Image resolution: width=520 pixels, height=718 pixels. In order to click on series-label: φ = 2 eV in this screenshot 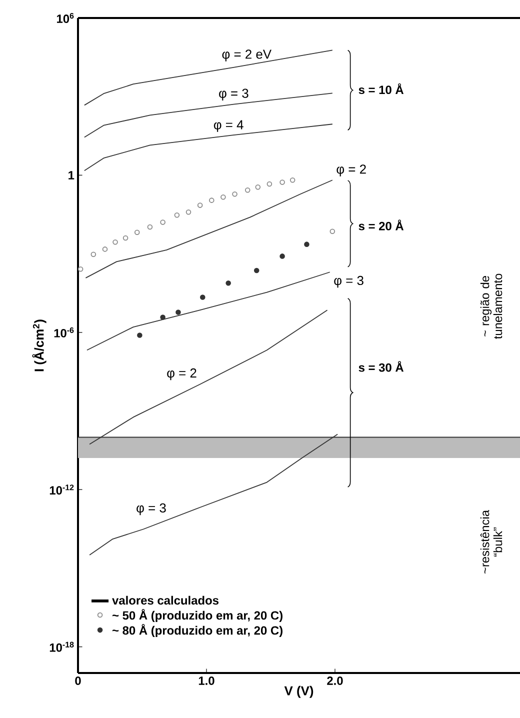, I will do `click(247, 56)`.